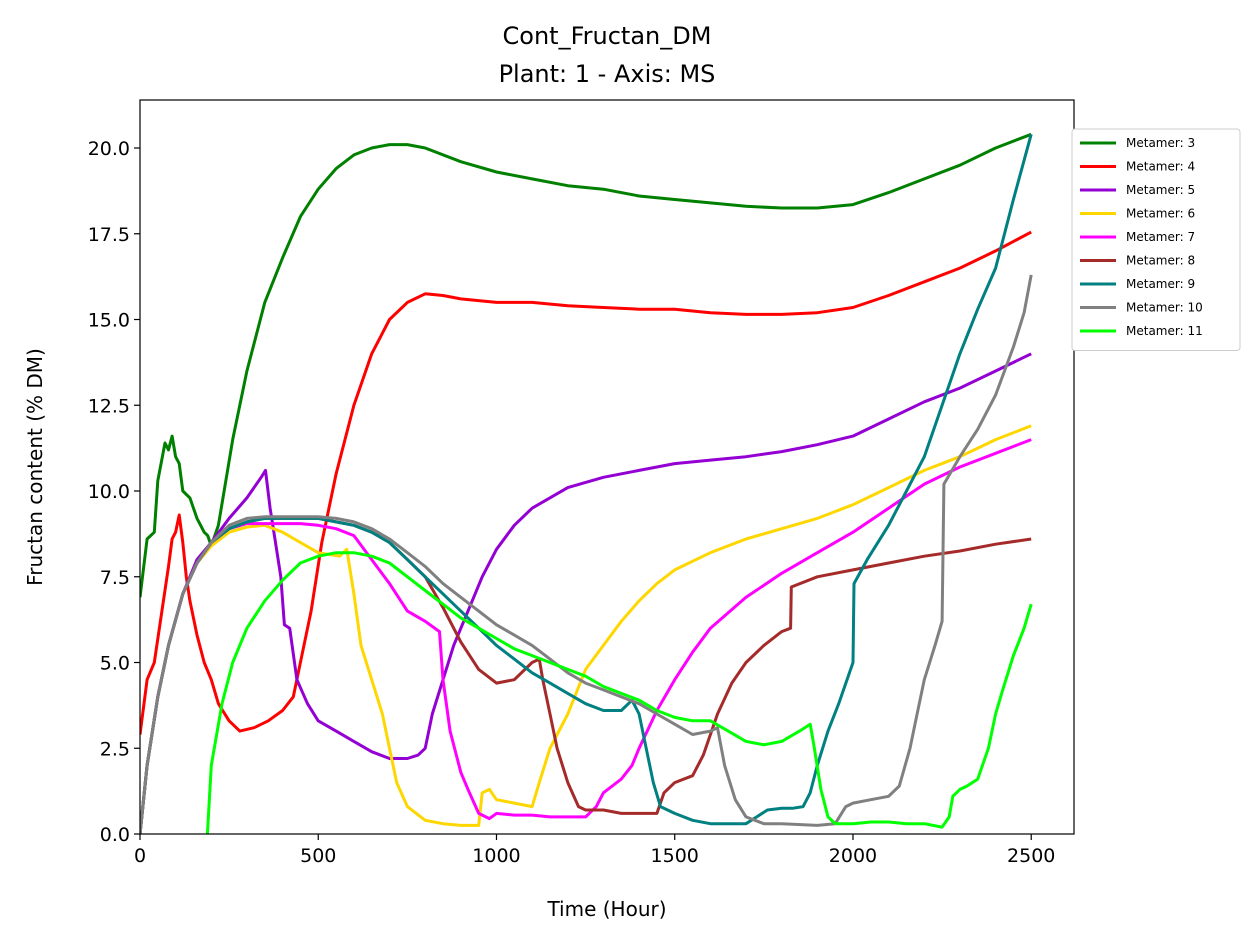  I want to click on legend-label: Metamer: 11, so click(1164, 331).